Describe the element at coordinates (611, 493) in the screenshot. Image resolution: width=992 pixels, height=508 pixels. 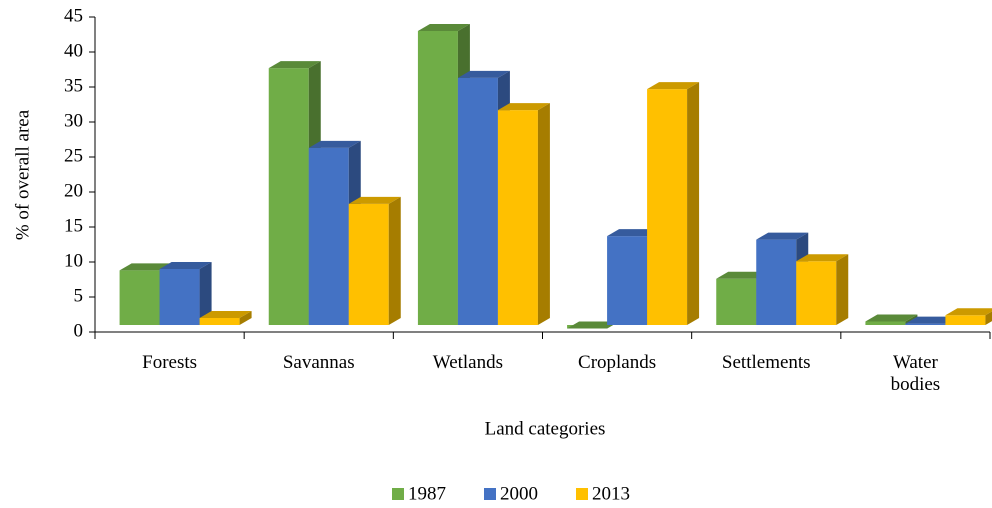
I see `legend-label: 2013` at that location.